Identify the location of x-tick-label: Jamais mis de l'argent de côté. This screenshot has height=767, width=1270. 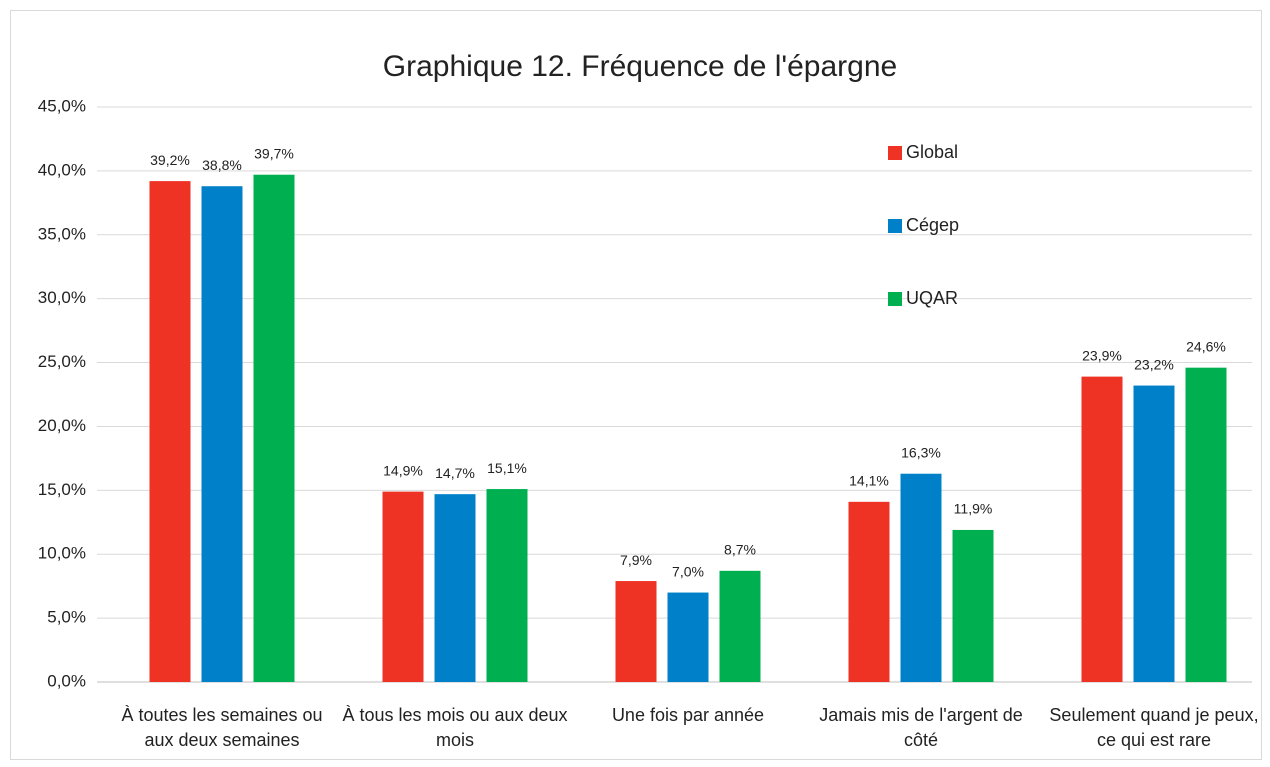
(921, 727).